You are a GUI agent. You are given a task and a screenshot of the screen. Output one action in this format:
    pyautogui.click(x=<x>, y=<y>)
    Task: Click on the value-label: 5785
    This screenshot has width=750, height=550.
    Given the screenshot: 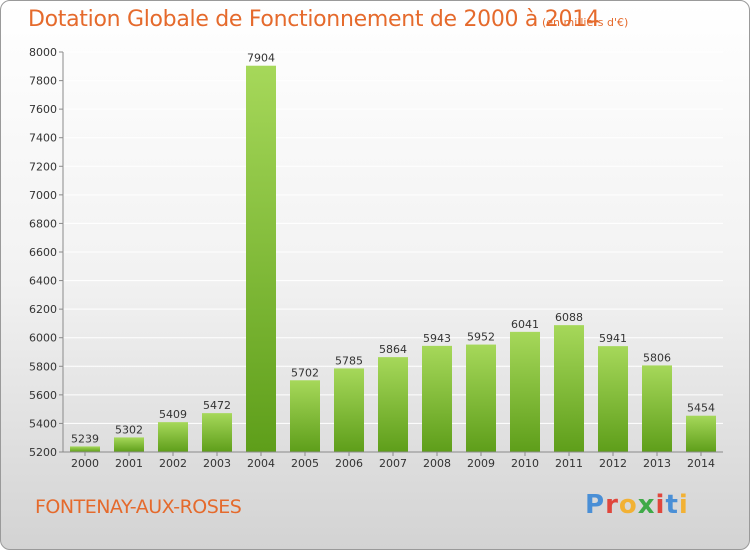 What is the action you would take?
    pyautogui.click(x=349, y=360)
    